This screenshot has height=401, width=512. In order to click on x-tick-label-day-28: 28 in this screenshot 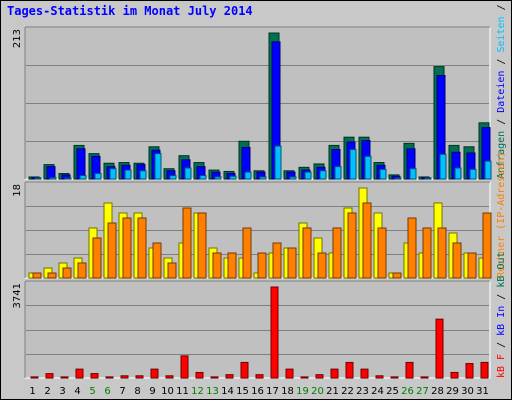, I will do `click(437, 391)`.